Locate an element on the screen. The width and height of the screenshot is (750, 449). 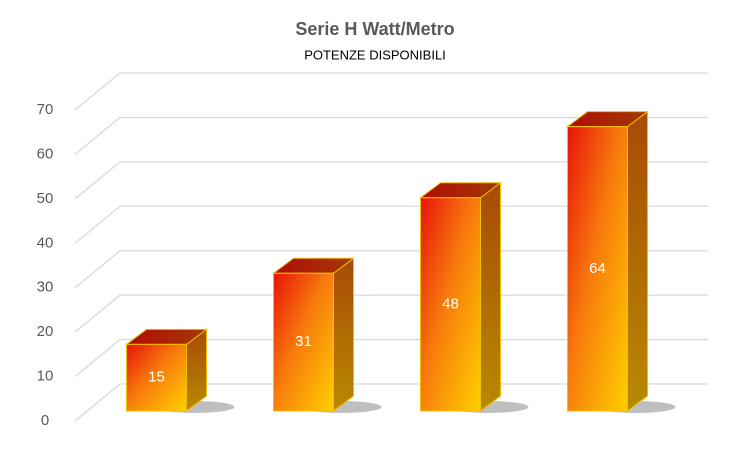
y-tick-label: 60 is located at coordinates (45, 153).